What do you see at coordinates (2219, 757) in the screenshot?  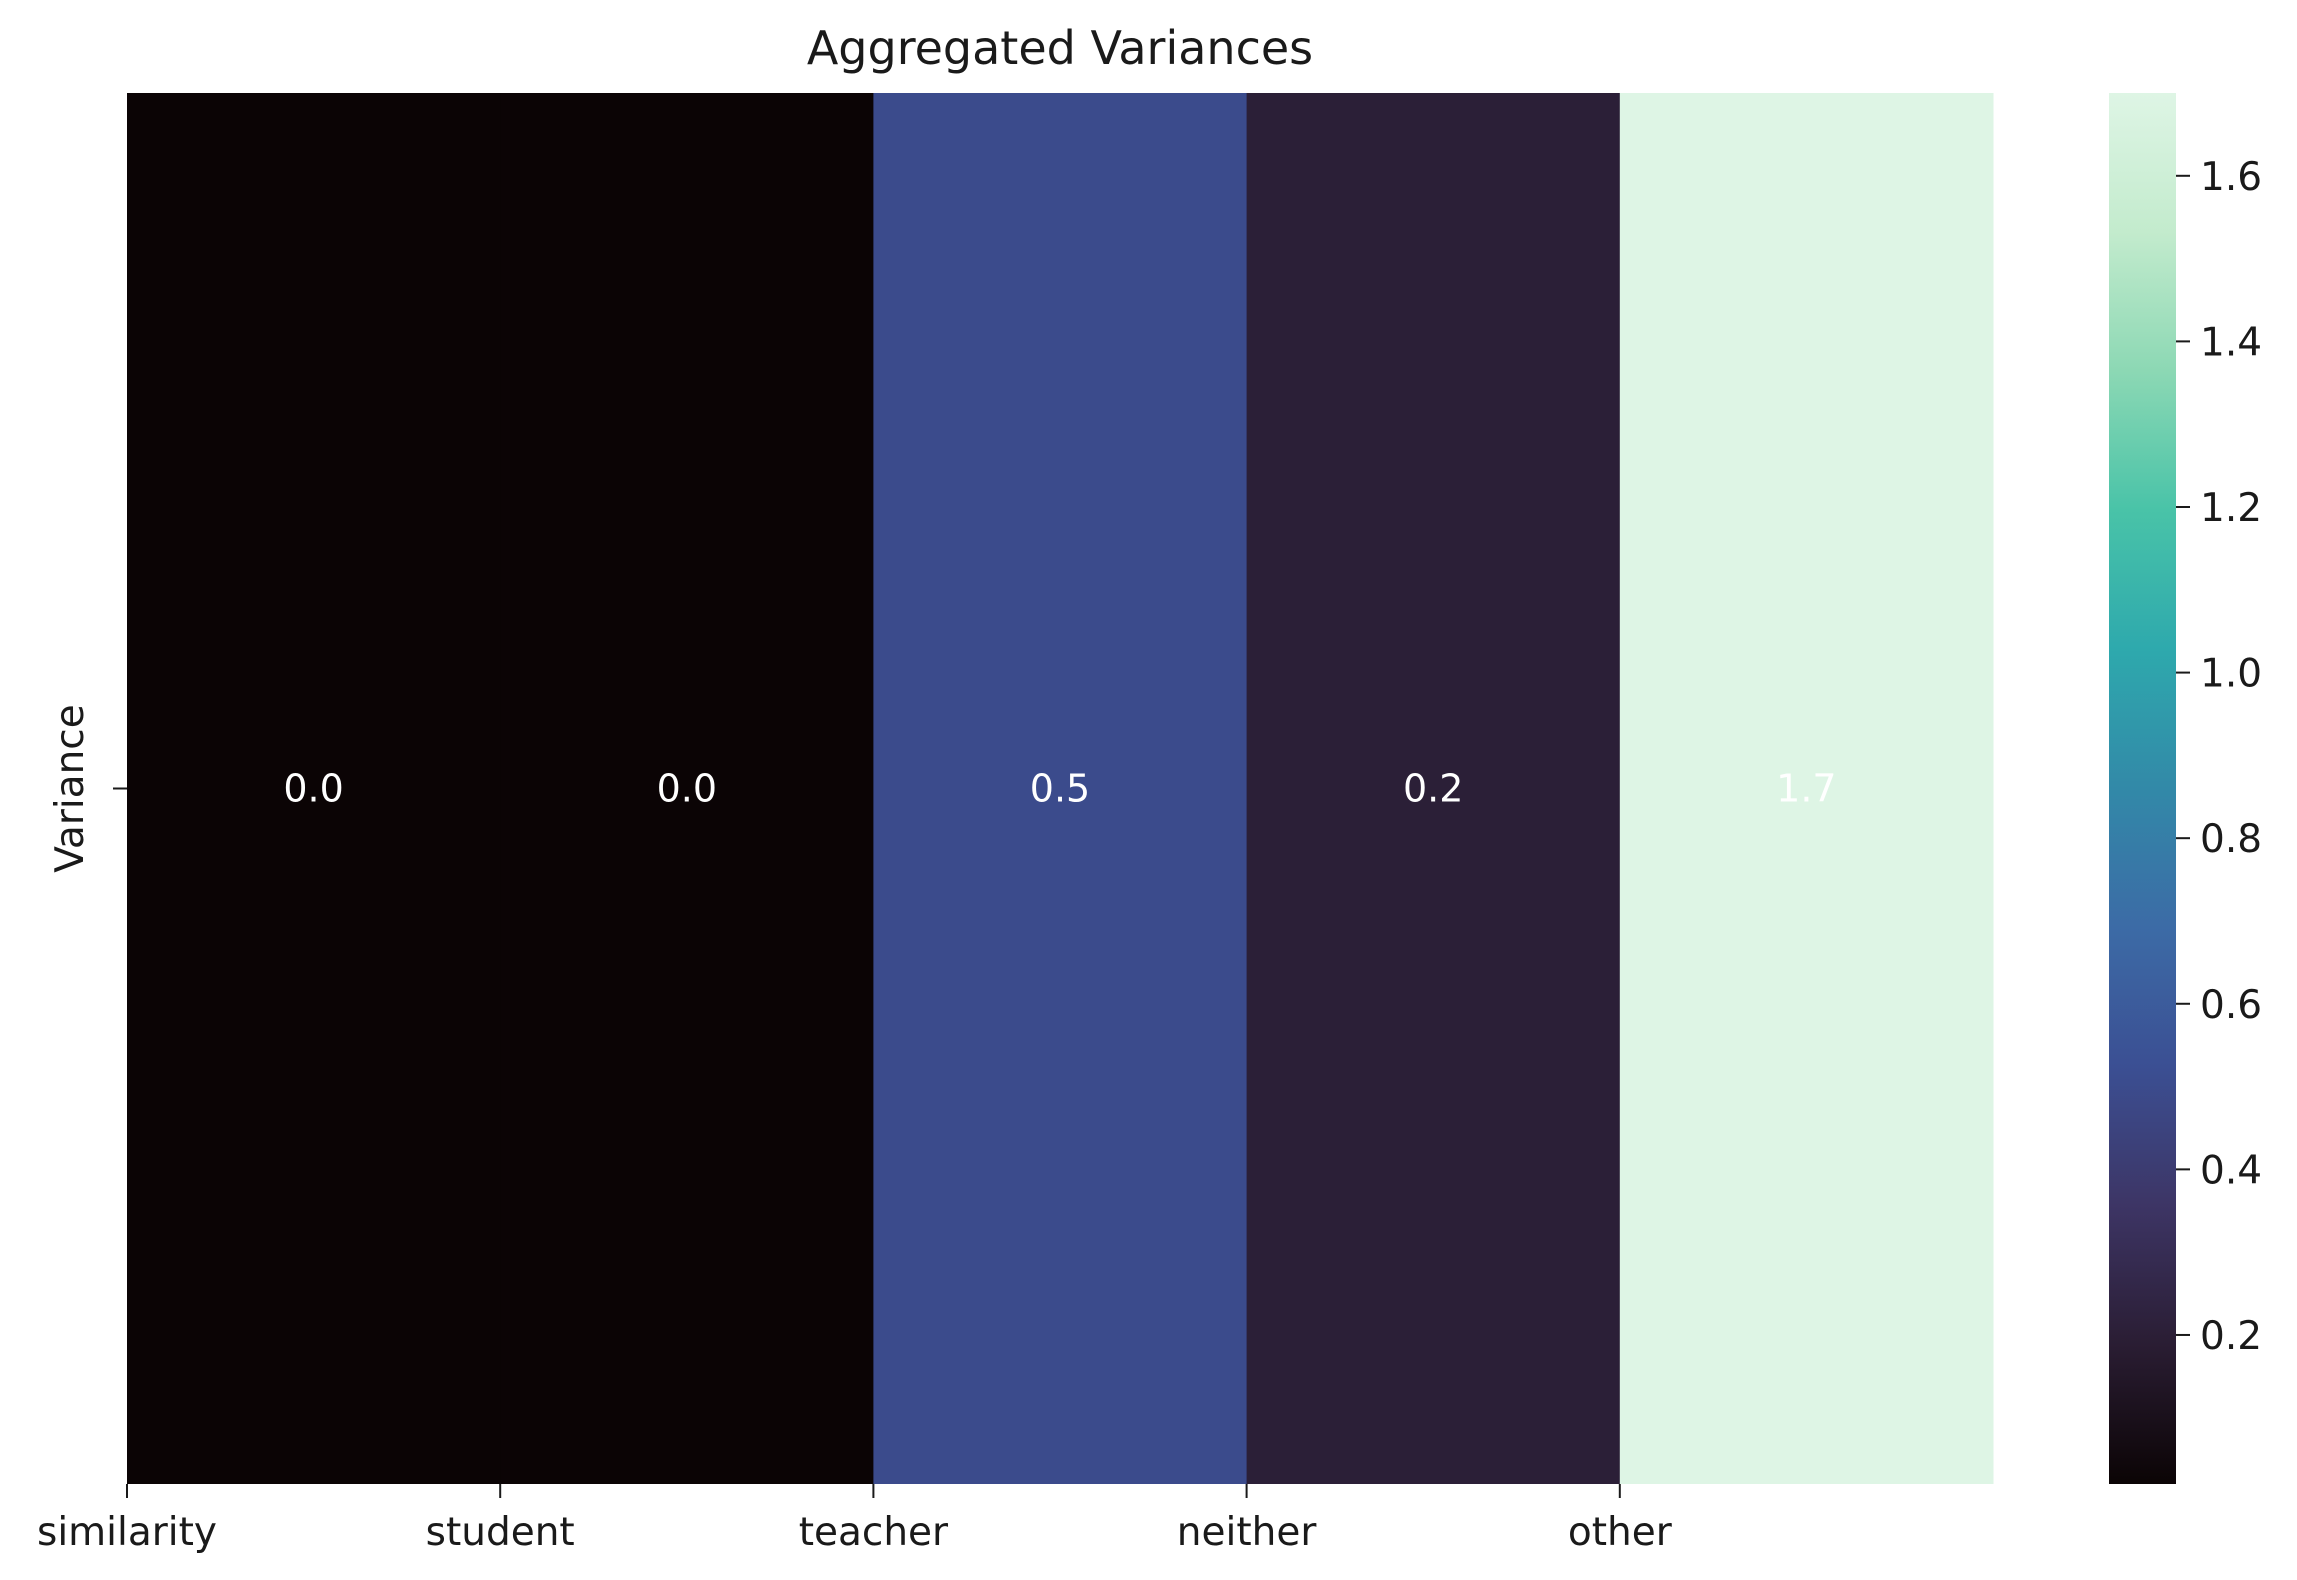 I see `colorbar-axis: 0.2 0.4 0.6 0.8 1.0 1.2 1.4 1.6` at bounding box center [2219, 757].